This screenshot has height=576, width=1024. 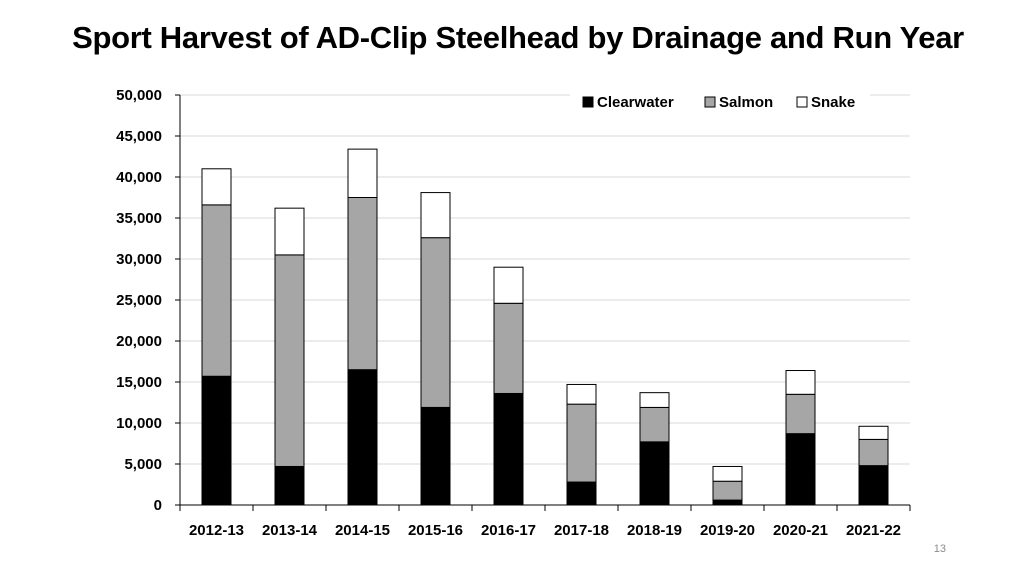 I want to click on legend-label-salmon: Salmon, so click(x=746, y=102).